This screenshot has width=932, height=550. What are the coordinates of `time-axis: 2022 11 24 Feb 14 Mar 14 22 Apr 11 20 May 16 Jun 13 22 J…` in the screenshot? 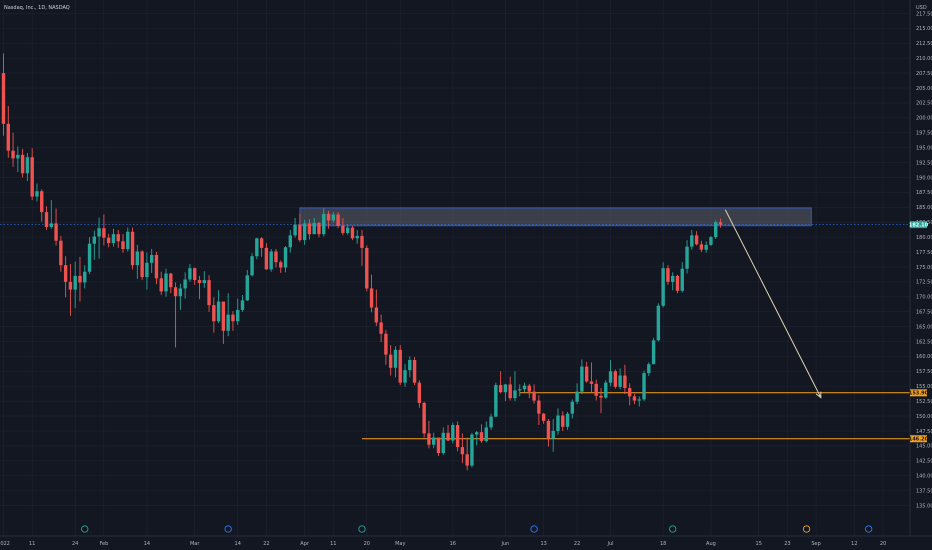 It's located at (443, 544).